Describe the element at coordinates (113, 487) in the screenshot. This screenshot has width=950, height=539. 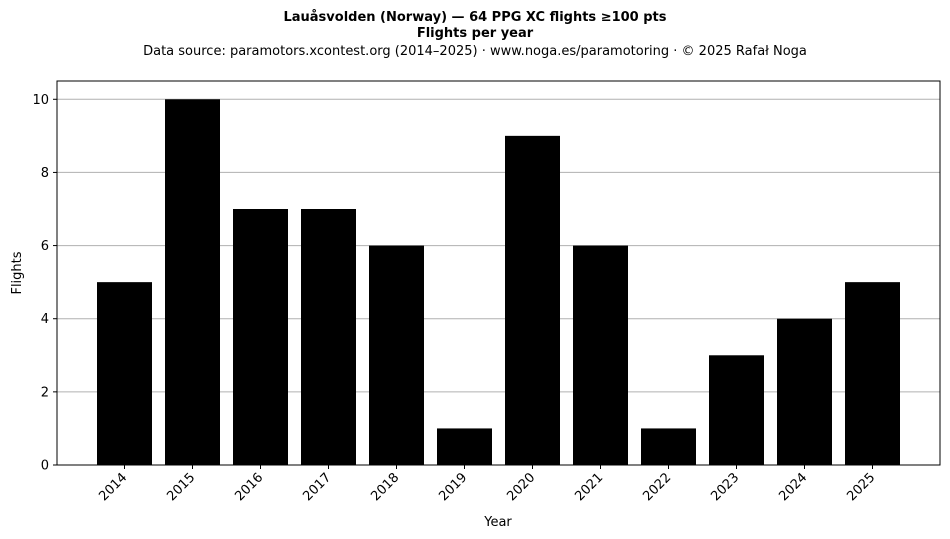
I see `x-tick-label: 2014` at that location.